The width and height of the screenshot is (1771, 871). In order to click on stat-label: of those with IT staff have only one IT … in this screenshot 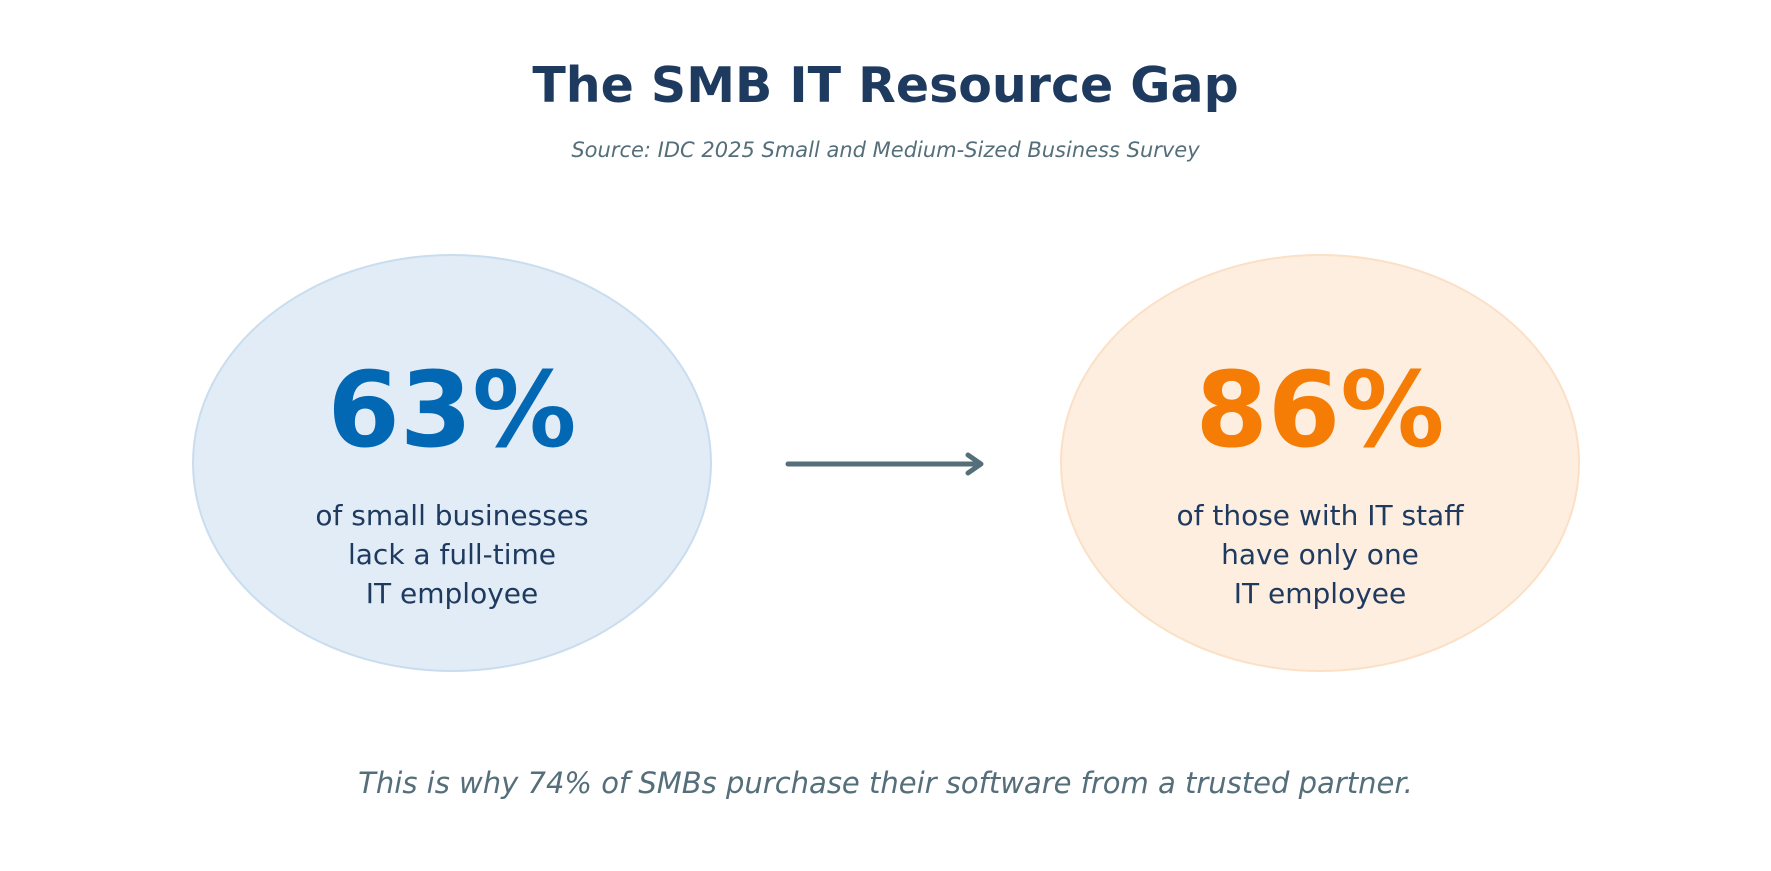, I will do `click(1320, 554)`.